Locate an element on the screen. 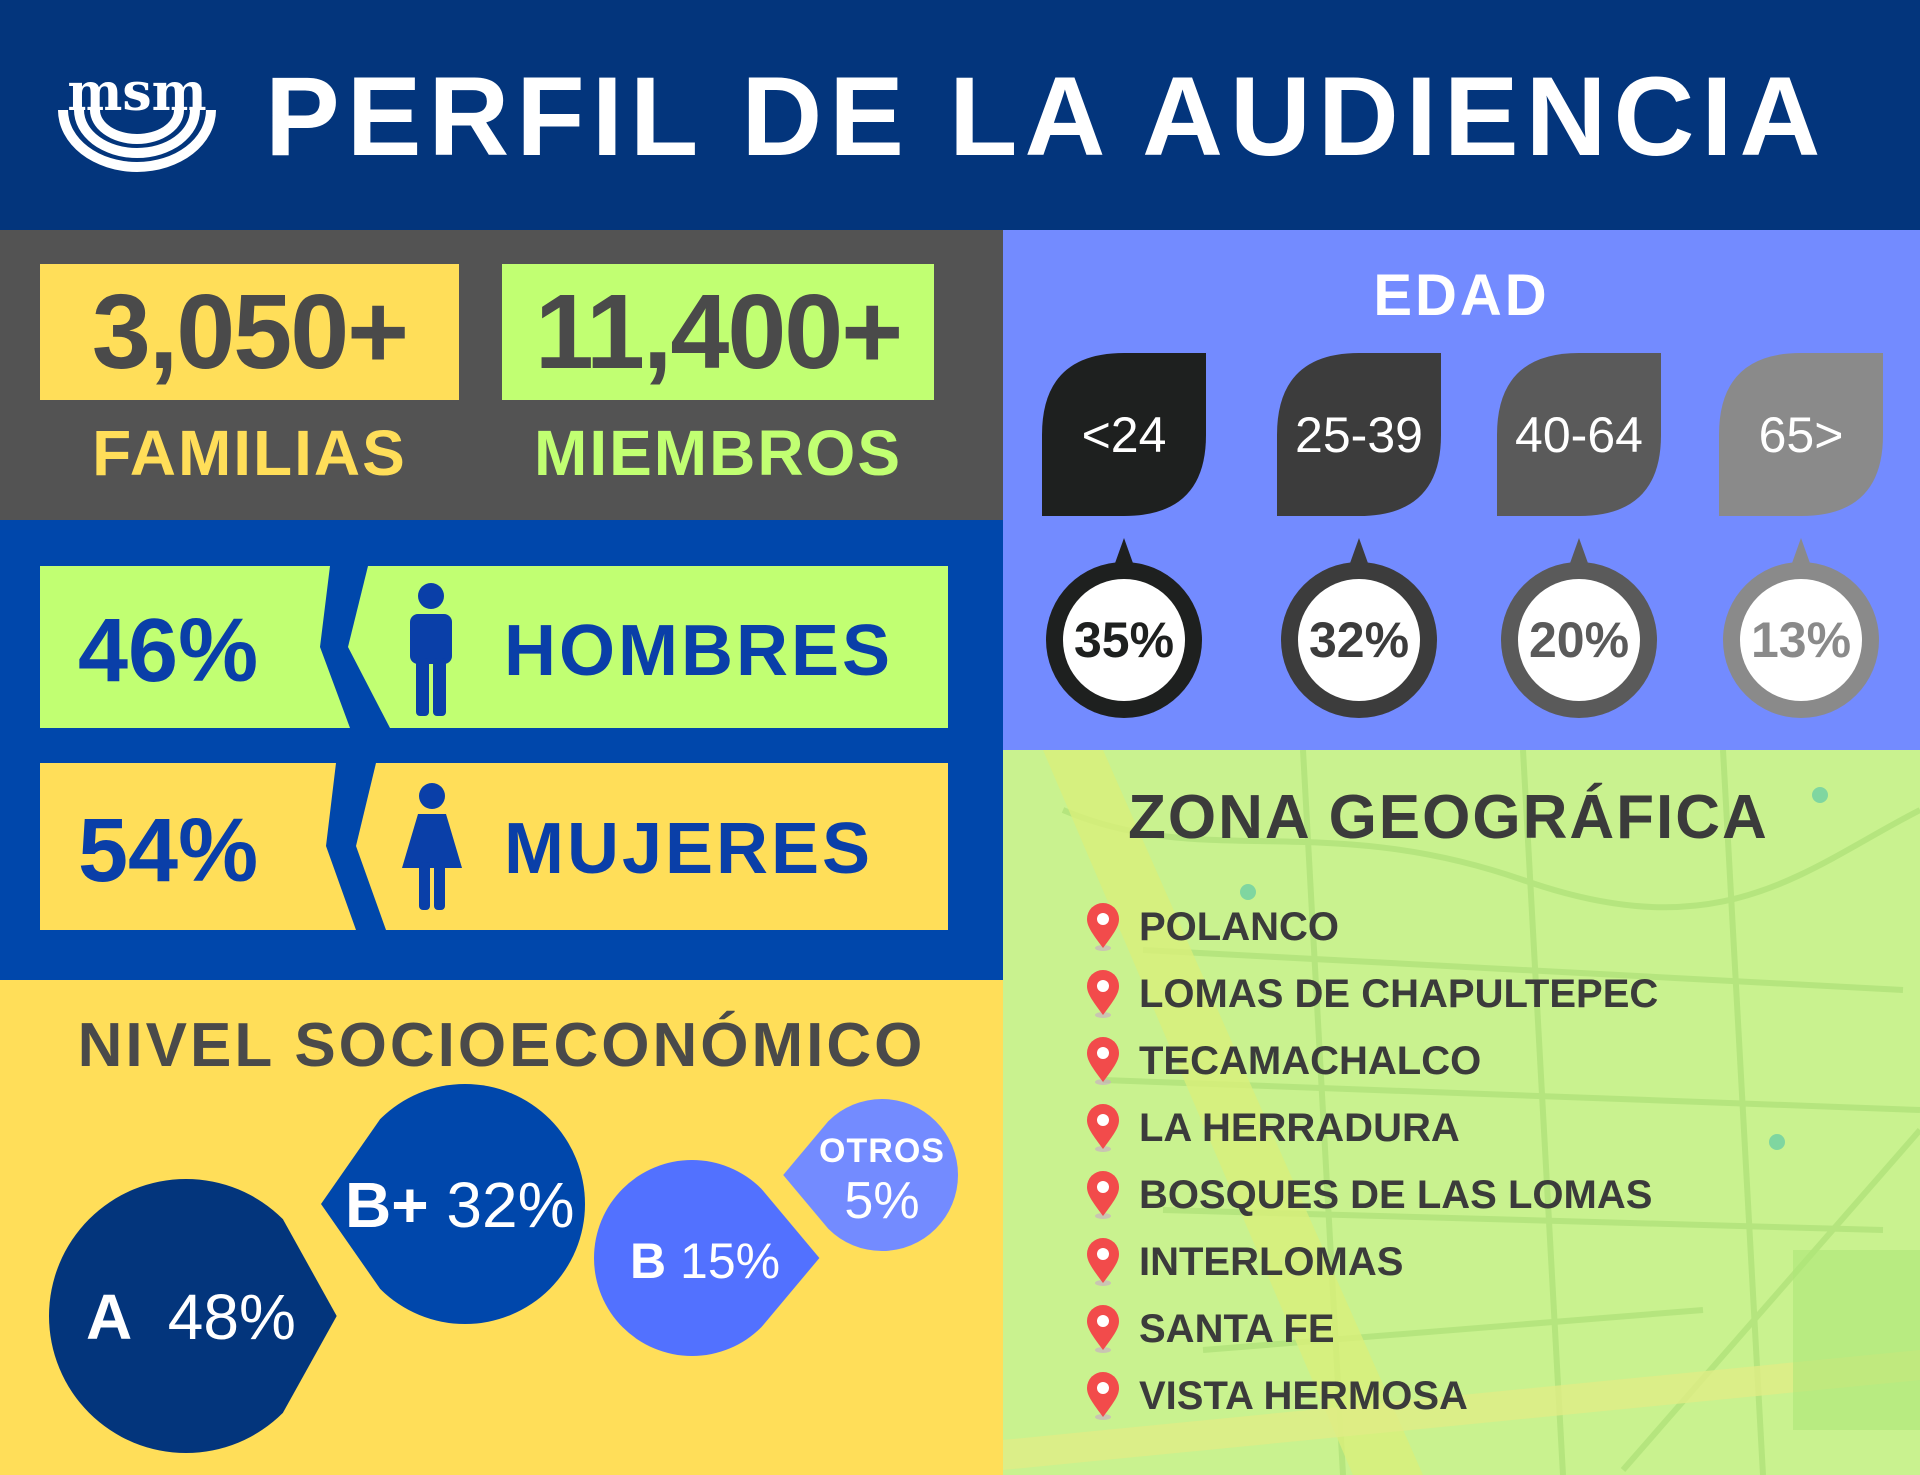  female-row-bg is located at coordinates (494, 846).